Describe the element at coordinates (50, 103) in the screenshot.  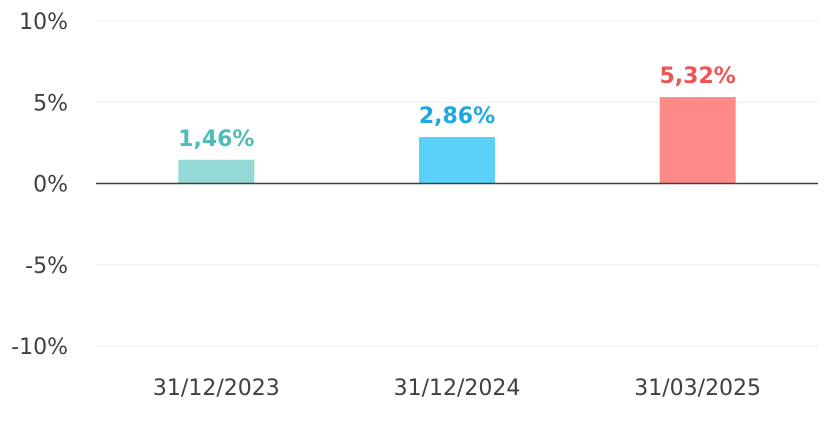
I see `y-tick-label: 5%` at that location.